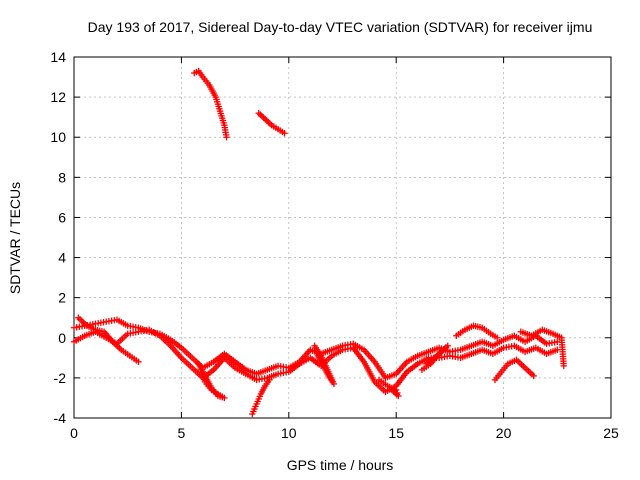 Image resolution: width=640 pixels, height=480 pixels. I want to click on y-tick-label: 0, so click(62, 338).